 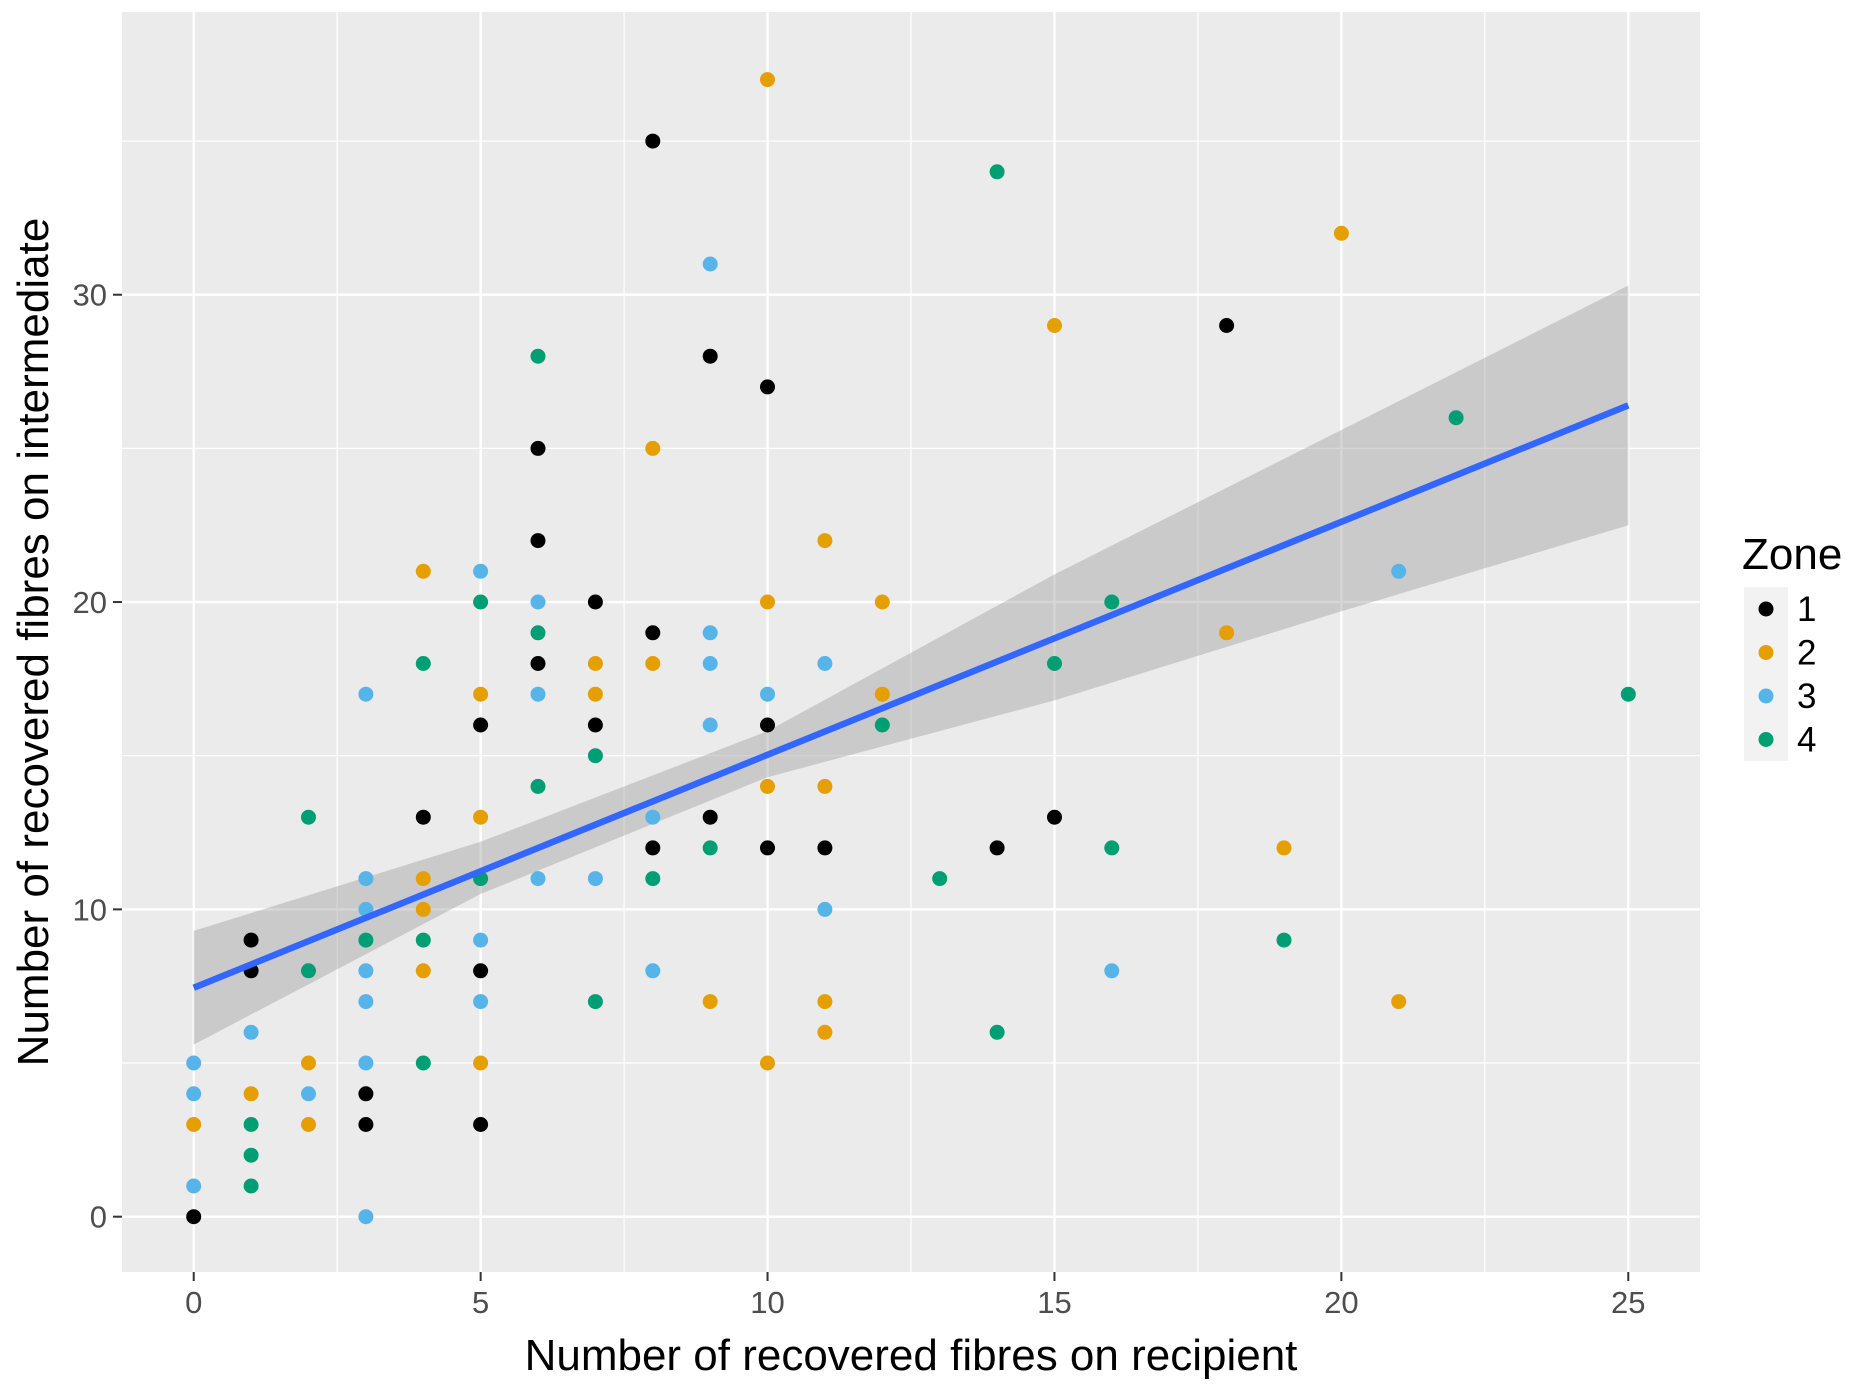 What do you see at coordinates (1806, 696) in the screenshot?
I see `legend-label-zone-3: 3` at bounding box center [1806, 696].